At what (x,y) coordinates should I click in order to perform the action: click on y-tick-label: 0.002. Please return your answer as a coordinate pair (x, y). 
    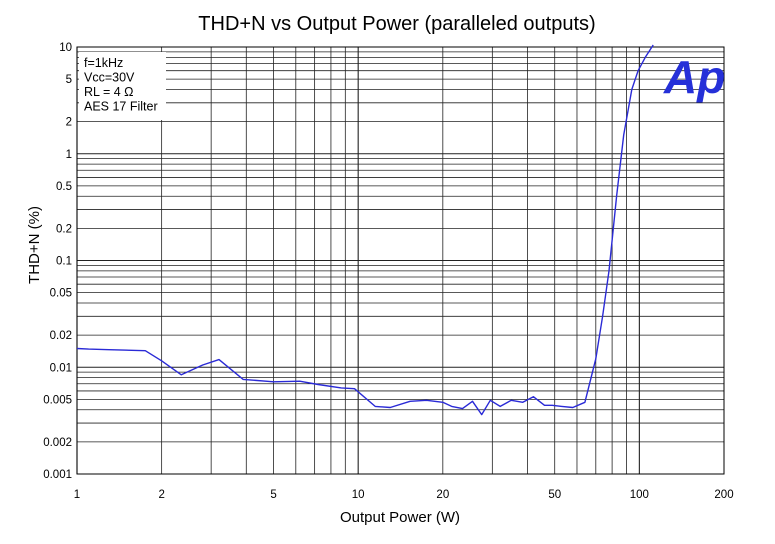
    Looking at the image, I should click on (57, 443).